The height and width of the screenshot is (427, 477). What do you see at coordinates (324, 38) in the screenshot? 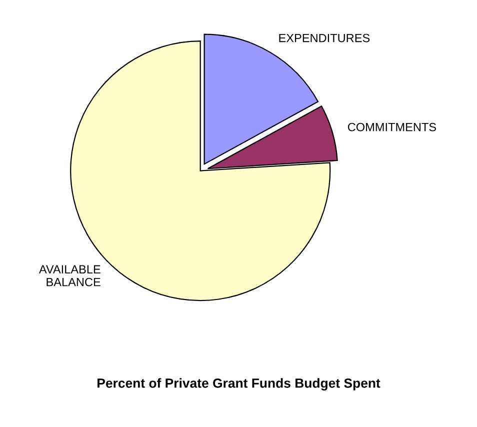
I see `slice-label: EXPENDITURES` at bounding box center [324, 38].